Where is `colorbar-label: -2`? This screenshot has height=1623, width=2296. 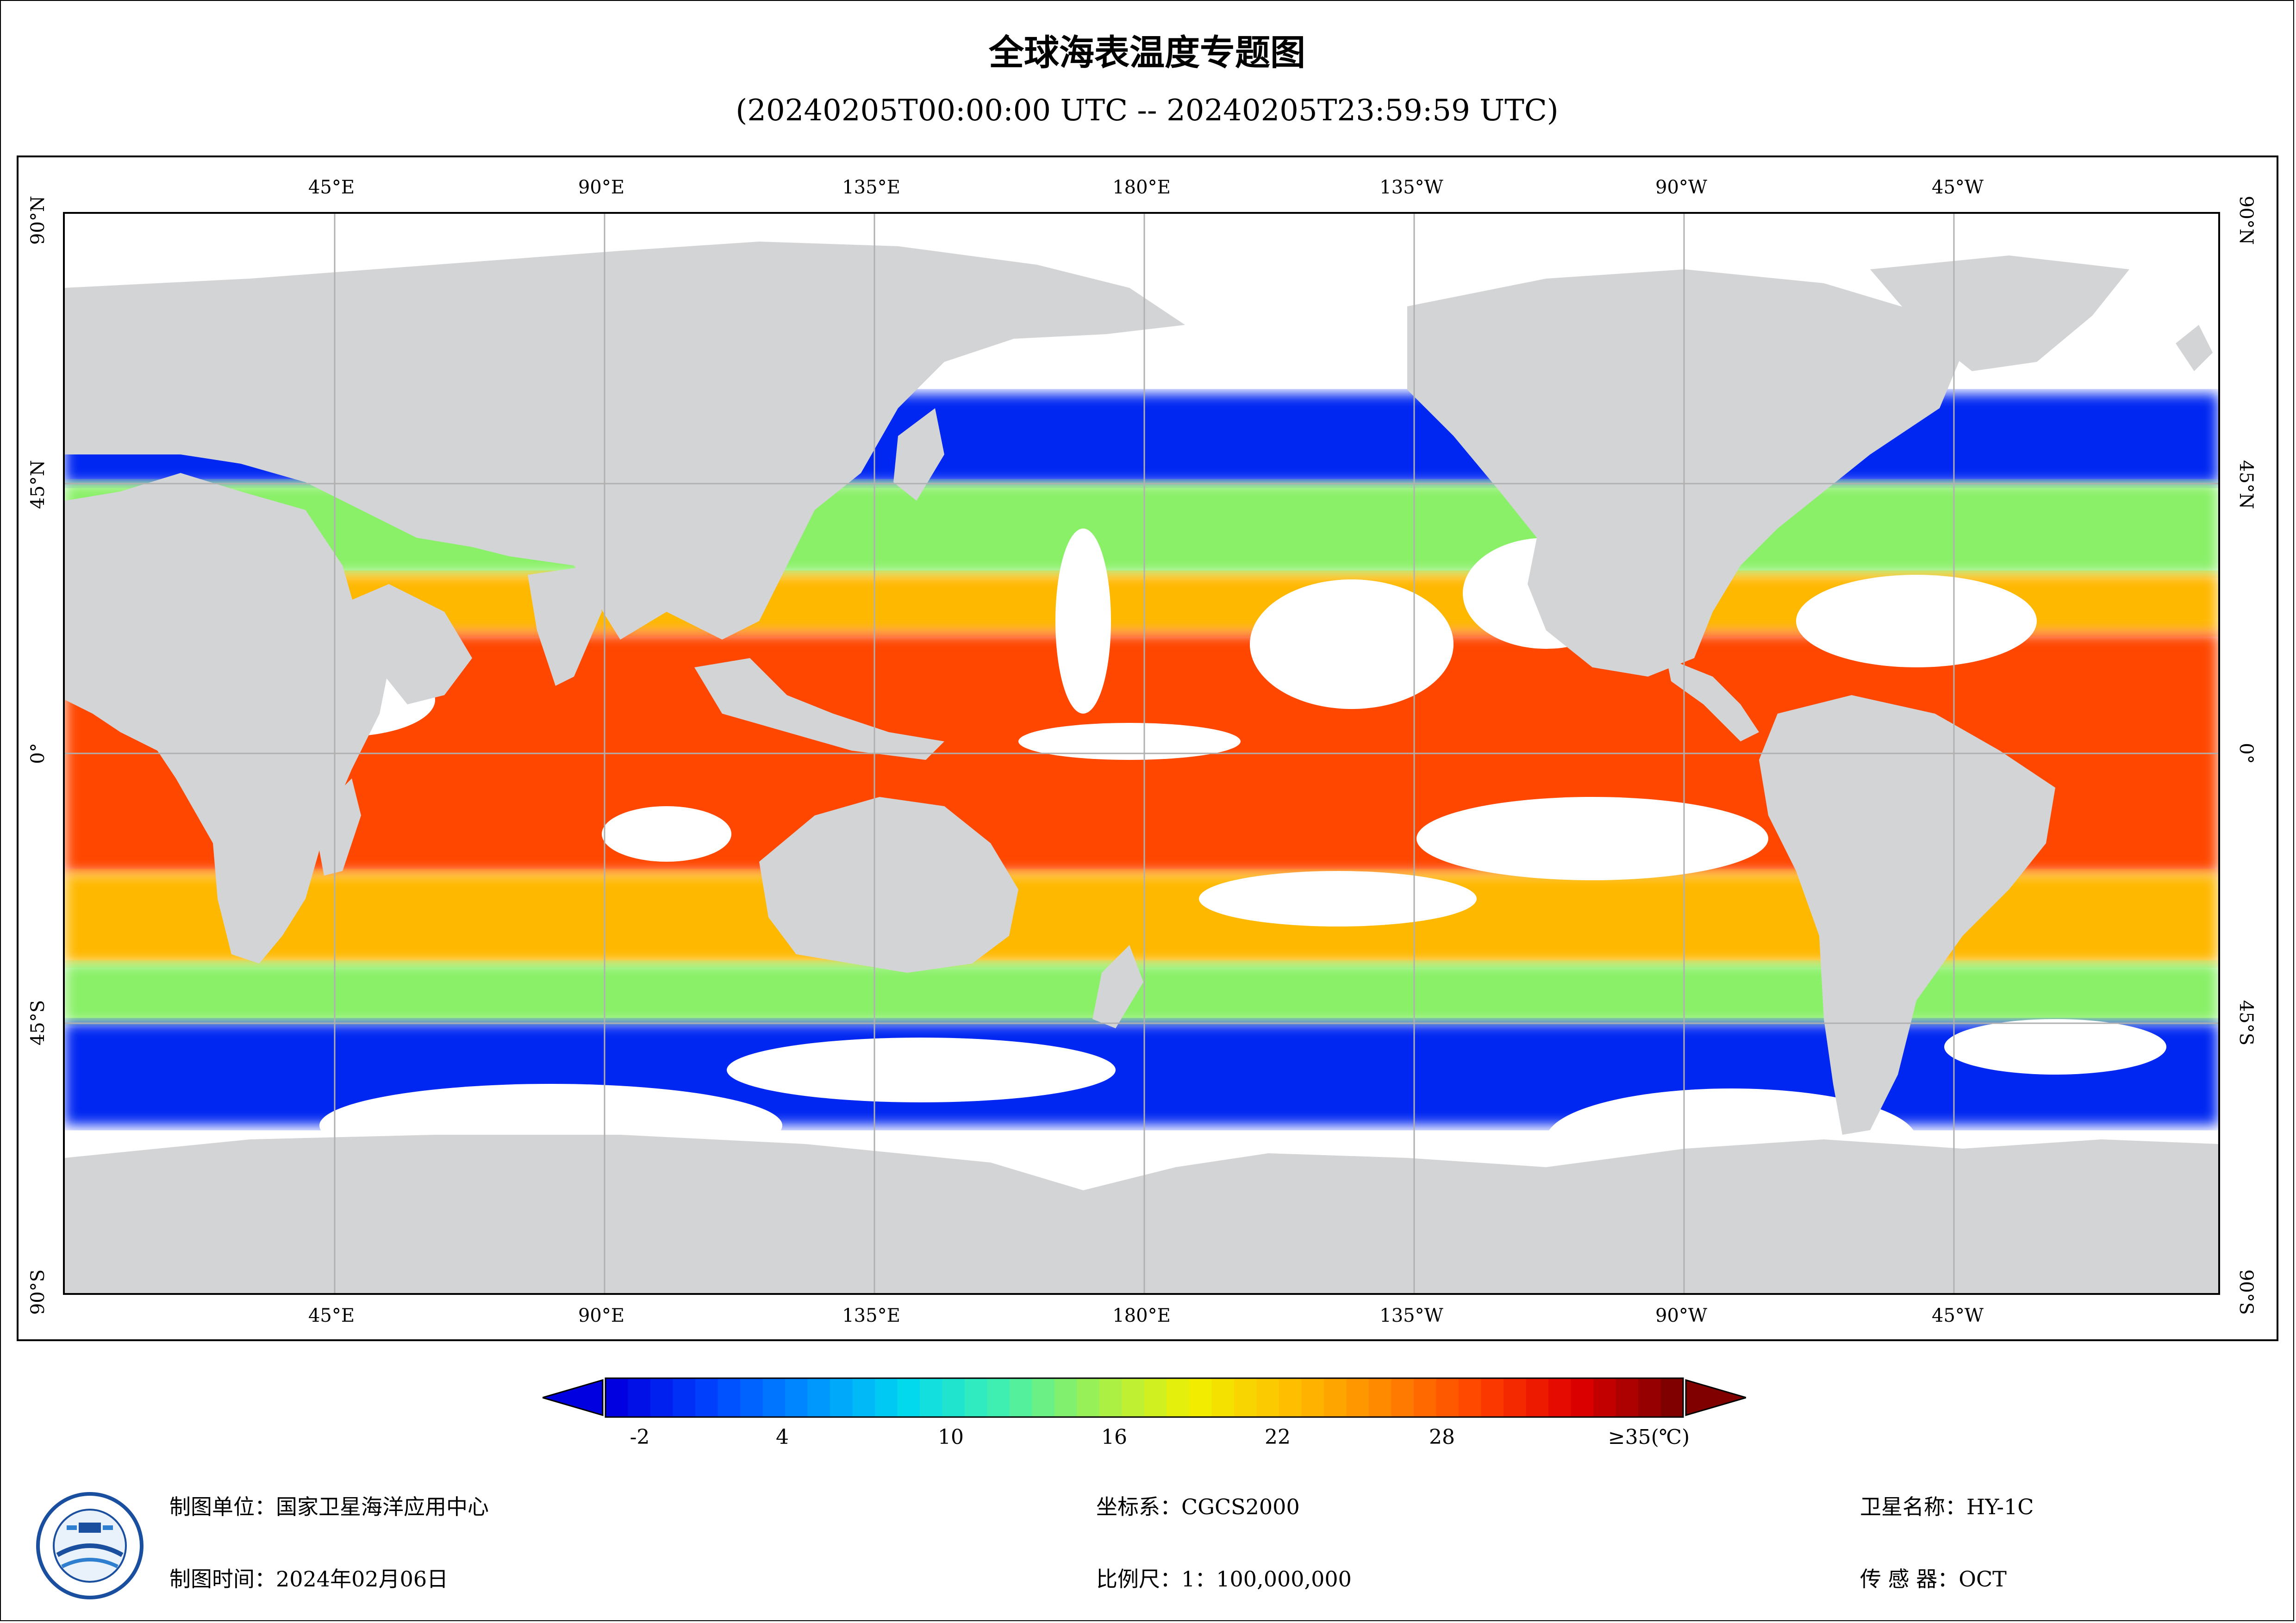 colorbar-label: -2 is located at coordinates (640, 1437).